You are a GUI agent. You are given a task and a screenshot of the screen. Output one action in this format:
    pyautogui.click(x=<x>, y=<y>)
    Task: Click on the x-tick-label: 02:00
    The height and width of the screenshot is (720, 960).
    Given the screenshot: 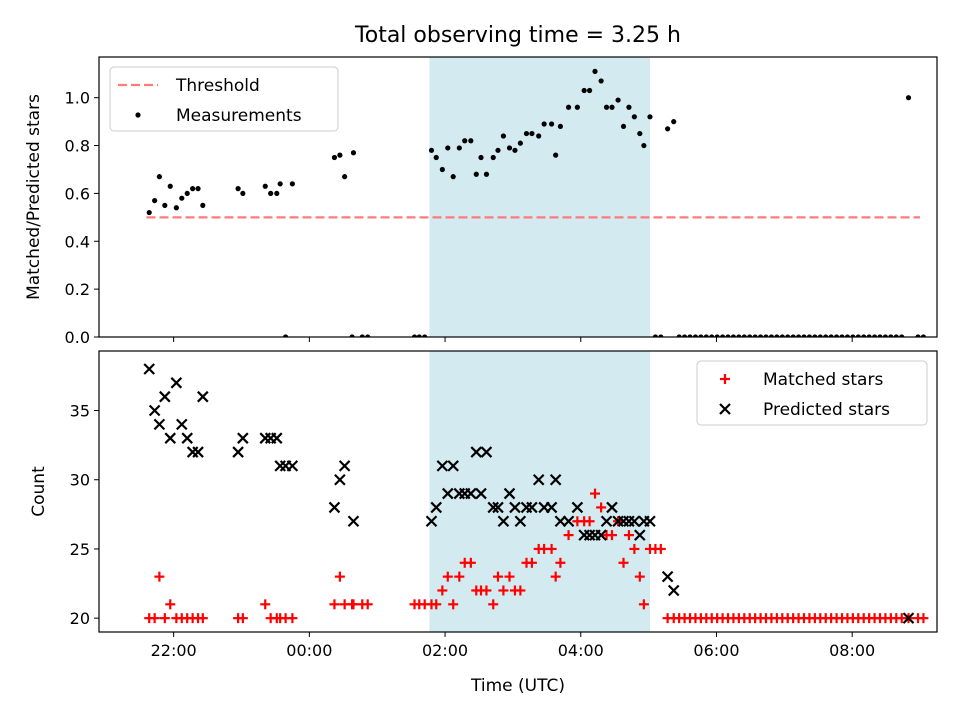 What is the action you would take?
    pyautogui.click(x=445, y=650)
    